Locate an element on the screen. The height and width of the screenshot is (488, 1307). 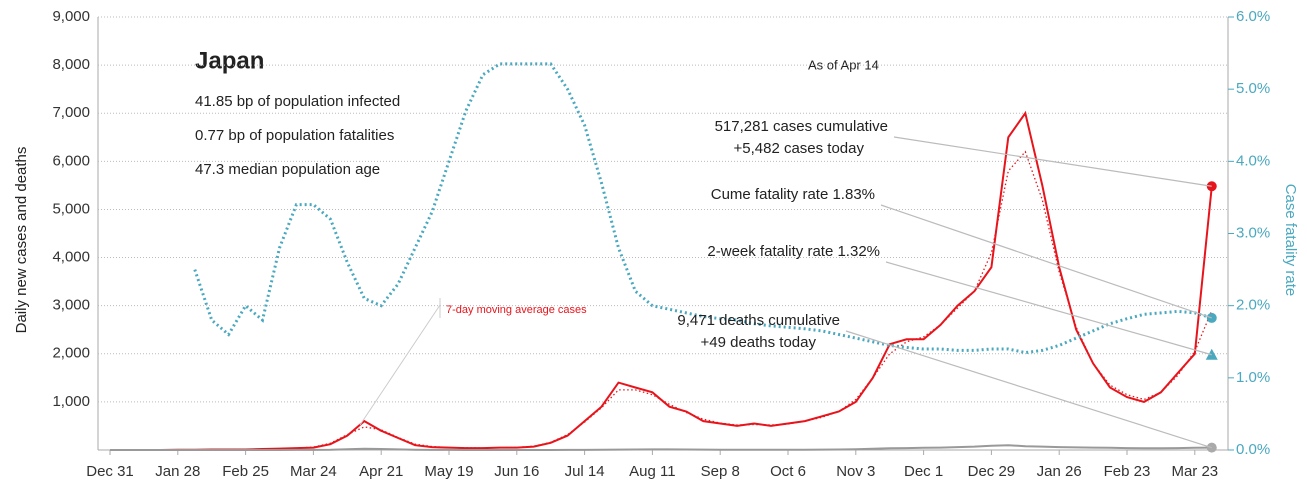
x-tick-label: Nov 3 is located at coordinates (855, 471).